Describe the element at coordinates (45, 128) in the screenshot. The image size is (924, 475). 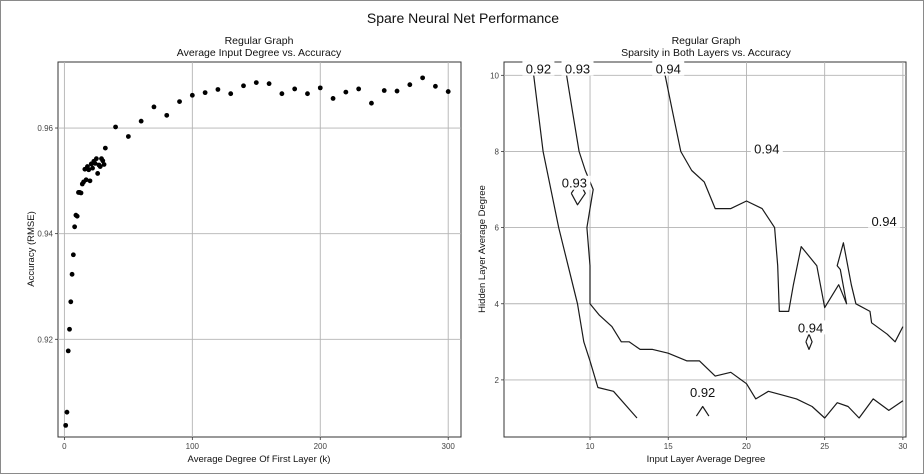
I see `scatter-y-tick-label: 0.96` at that location.